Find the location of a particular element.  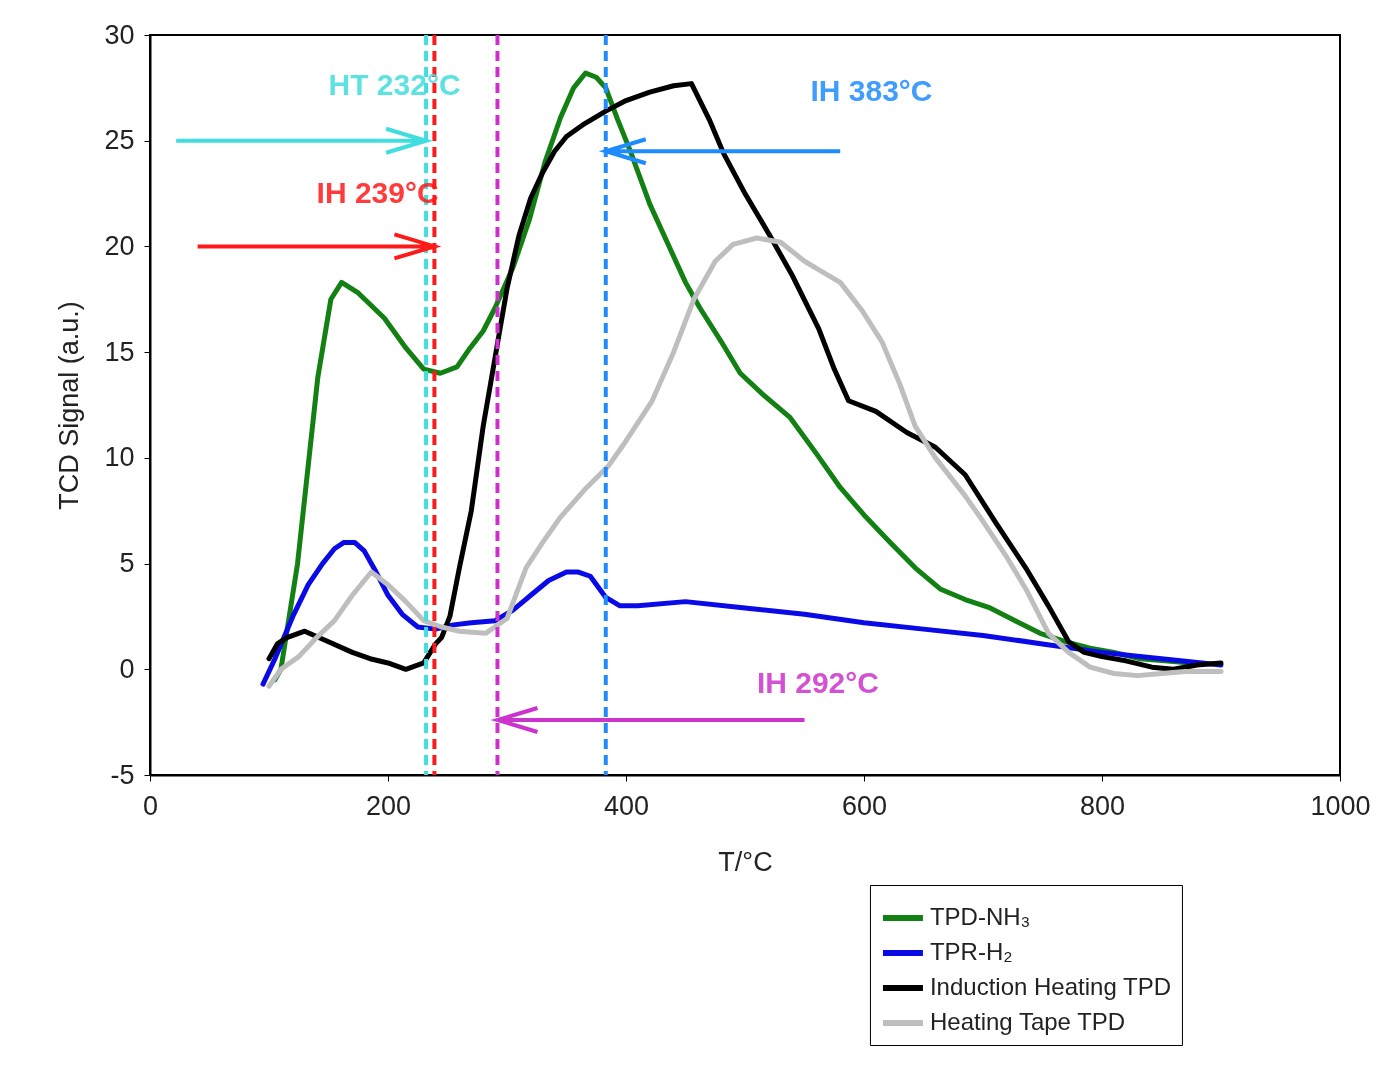

x-tick-label: 1000 is located at coordinates (1340, 805).